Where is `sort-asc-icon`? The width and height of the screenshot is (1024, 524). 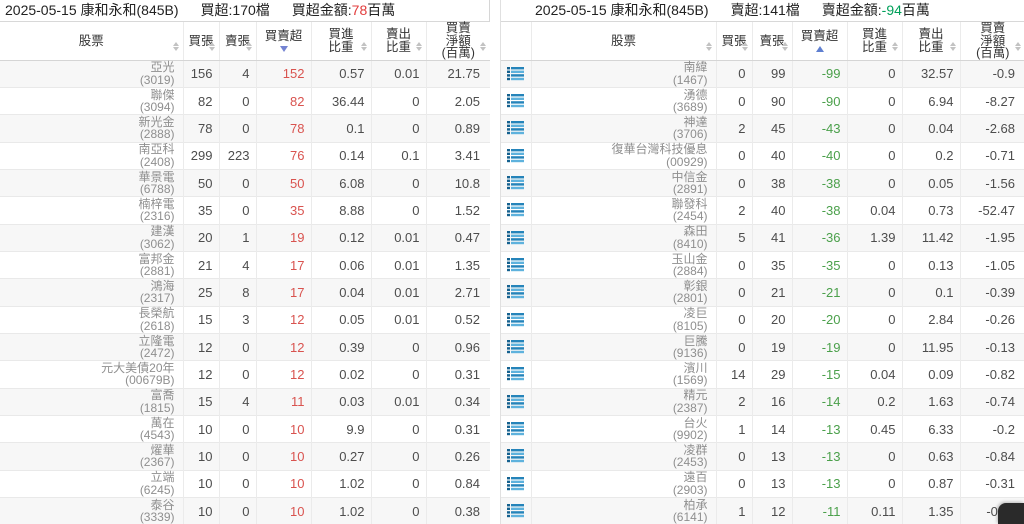 sort-asc-icon is located at coordinates (819, 48).